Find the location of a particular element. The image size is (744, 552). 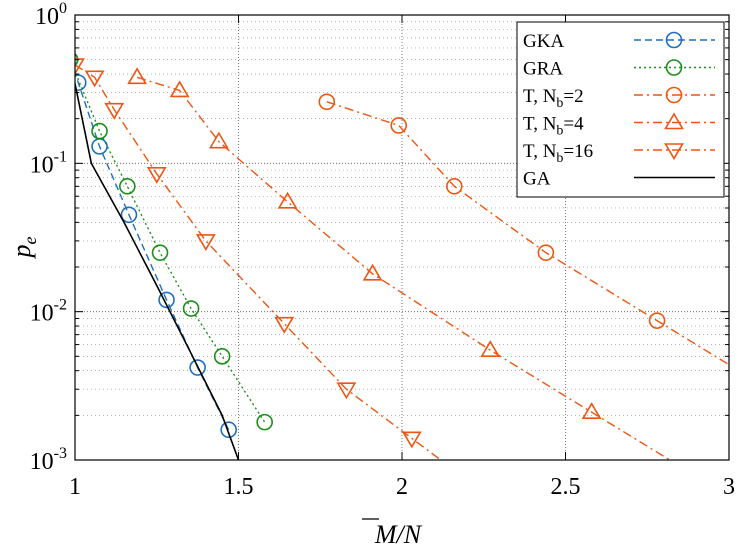

y-tick-label: 10⁻³ is located at coordinates (48, 460).